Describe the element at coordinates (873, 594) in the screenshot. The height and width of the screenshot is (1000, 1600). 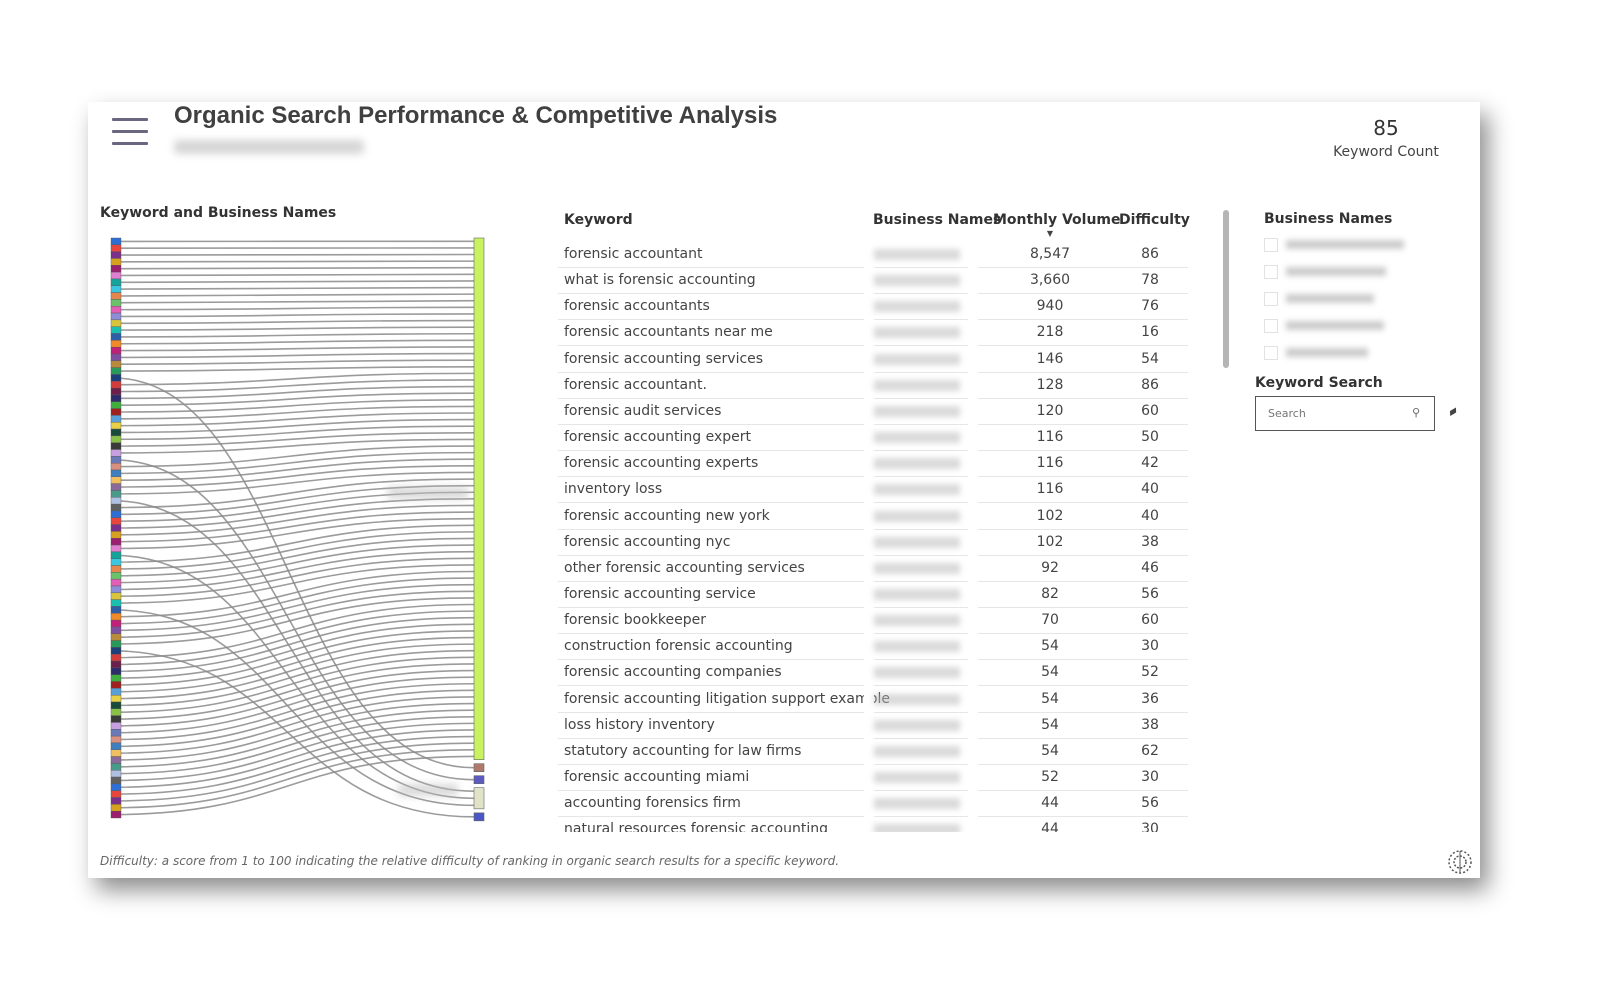
I see `table-row: forensic accounting service 82 56` at that location.